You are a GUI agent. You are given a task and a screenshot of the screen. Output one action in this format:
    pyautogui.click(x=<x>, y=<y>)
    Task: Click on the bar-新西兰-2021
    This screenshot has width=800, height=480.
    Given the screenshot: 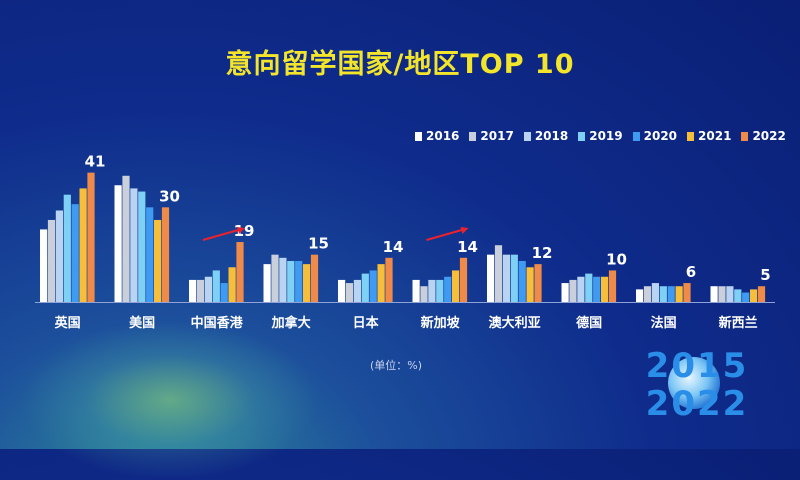 What is the action you would take?
    pyautogui.click(x=754, y=295)
    